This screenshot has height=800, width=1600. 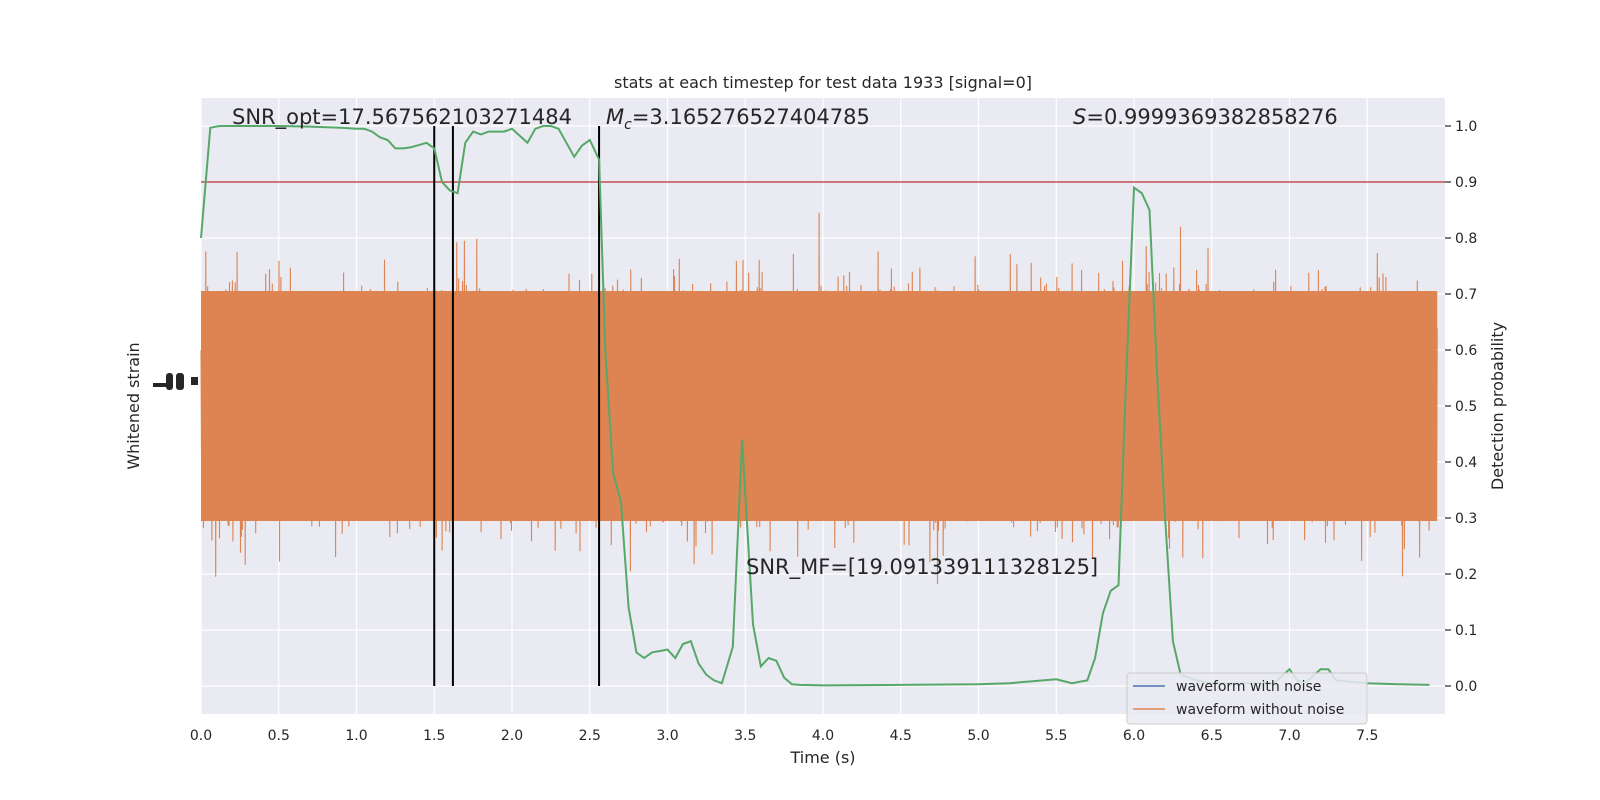 I want to click on x-tick-label: 1.0, so click(x=356, y=736).